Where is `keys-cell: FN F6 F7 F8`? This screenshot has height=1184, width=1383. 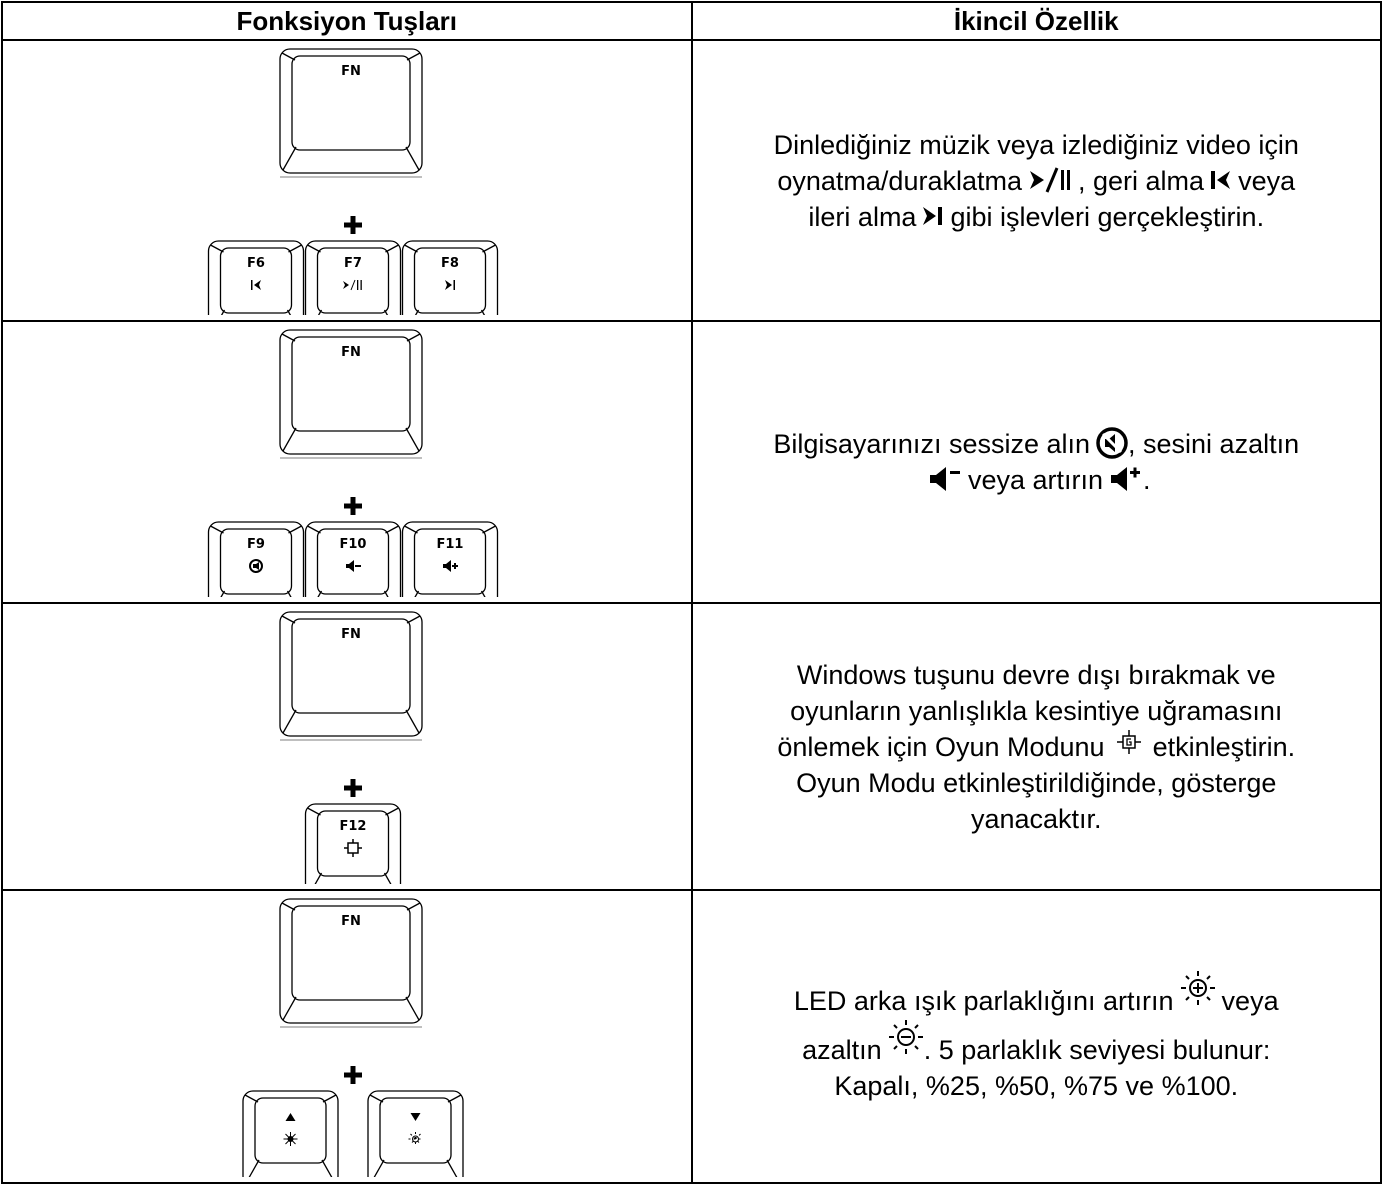 keys-cell: FN F6 F7 F8 is located at coordinates (347, 190).